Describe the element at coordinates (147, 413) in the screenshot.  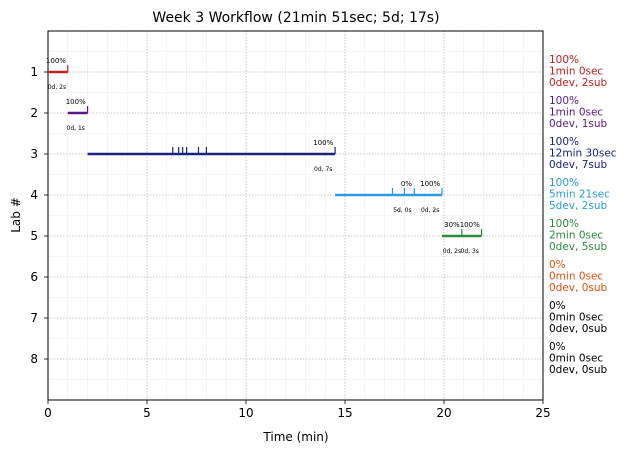
I see `x-tick-label: 5` at that location.